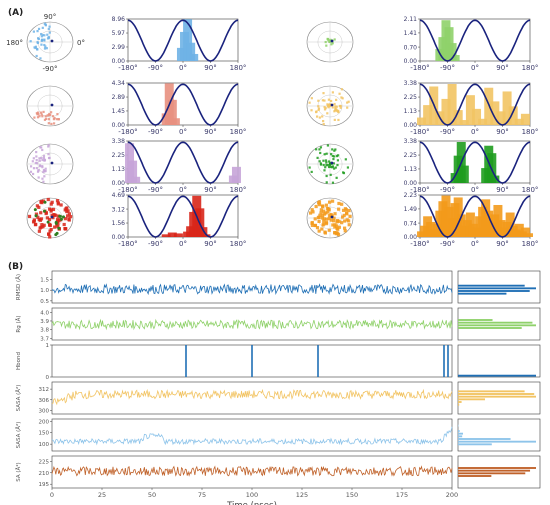 Image resolution: width=550 pixels, height=505 pixels. Describe the element at coordinates (119, 97) in the screenshot. I see `hist-ytick-label: 2.89` at that location.